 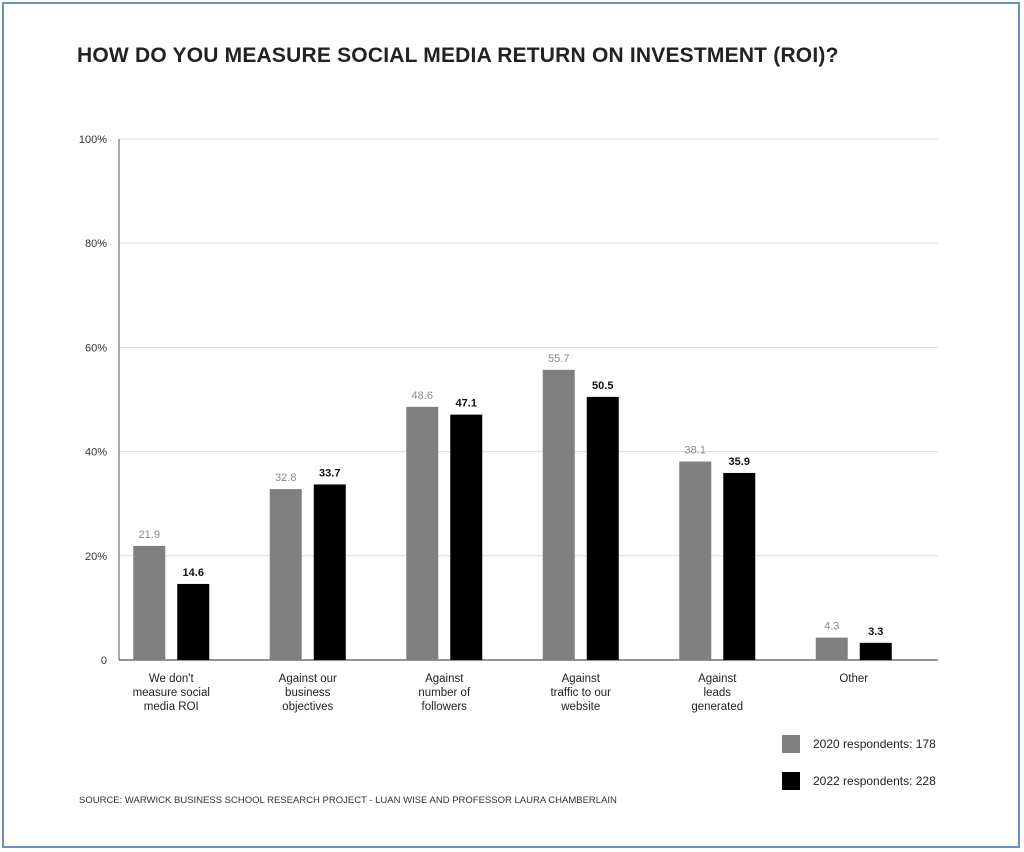 I want to click on data-label: 55.7, so click(x=558, y=359).